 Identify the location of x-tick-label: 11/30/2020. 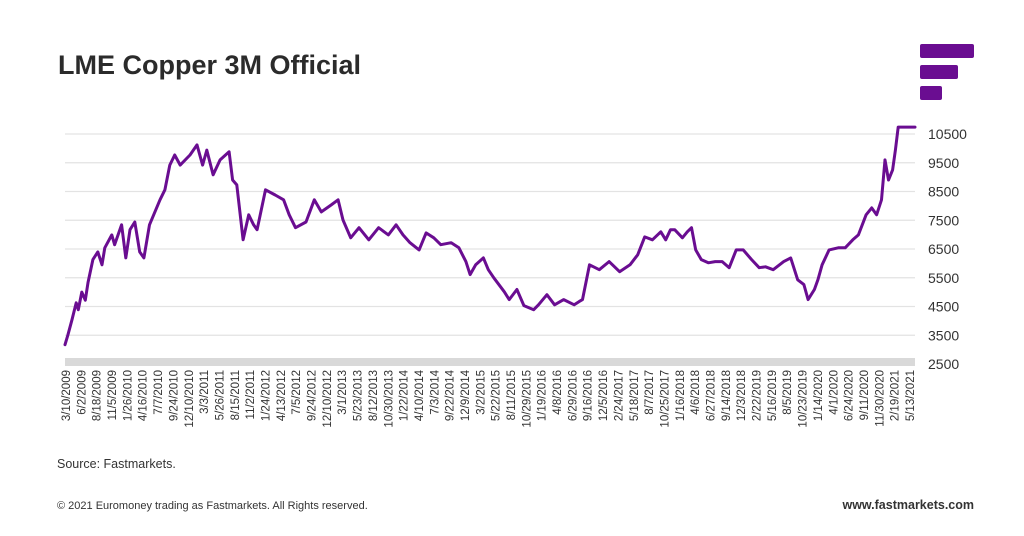
(880, 398).